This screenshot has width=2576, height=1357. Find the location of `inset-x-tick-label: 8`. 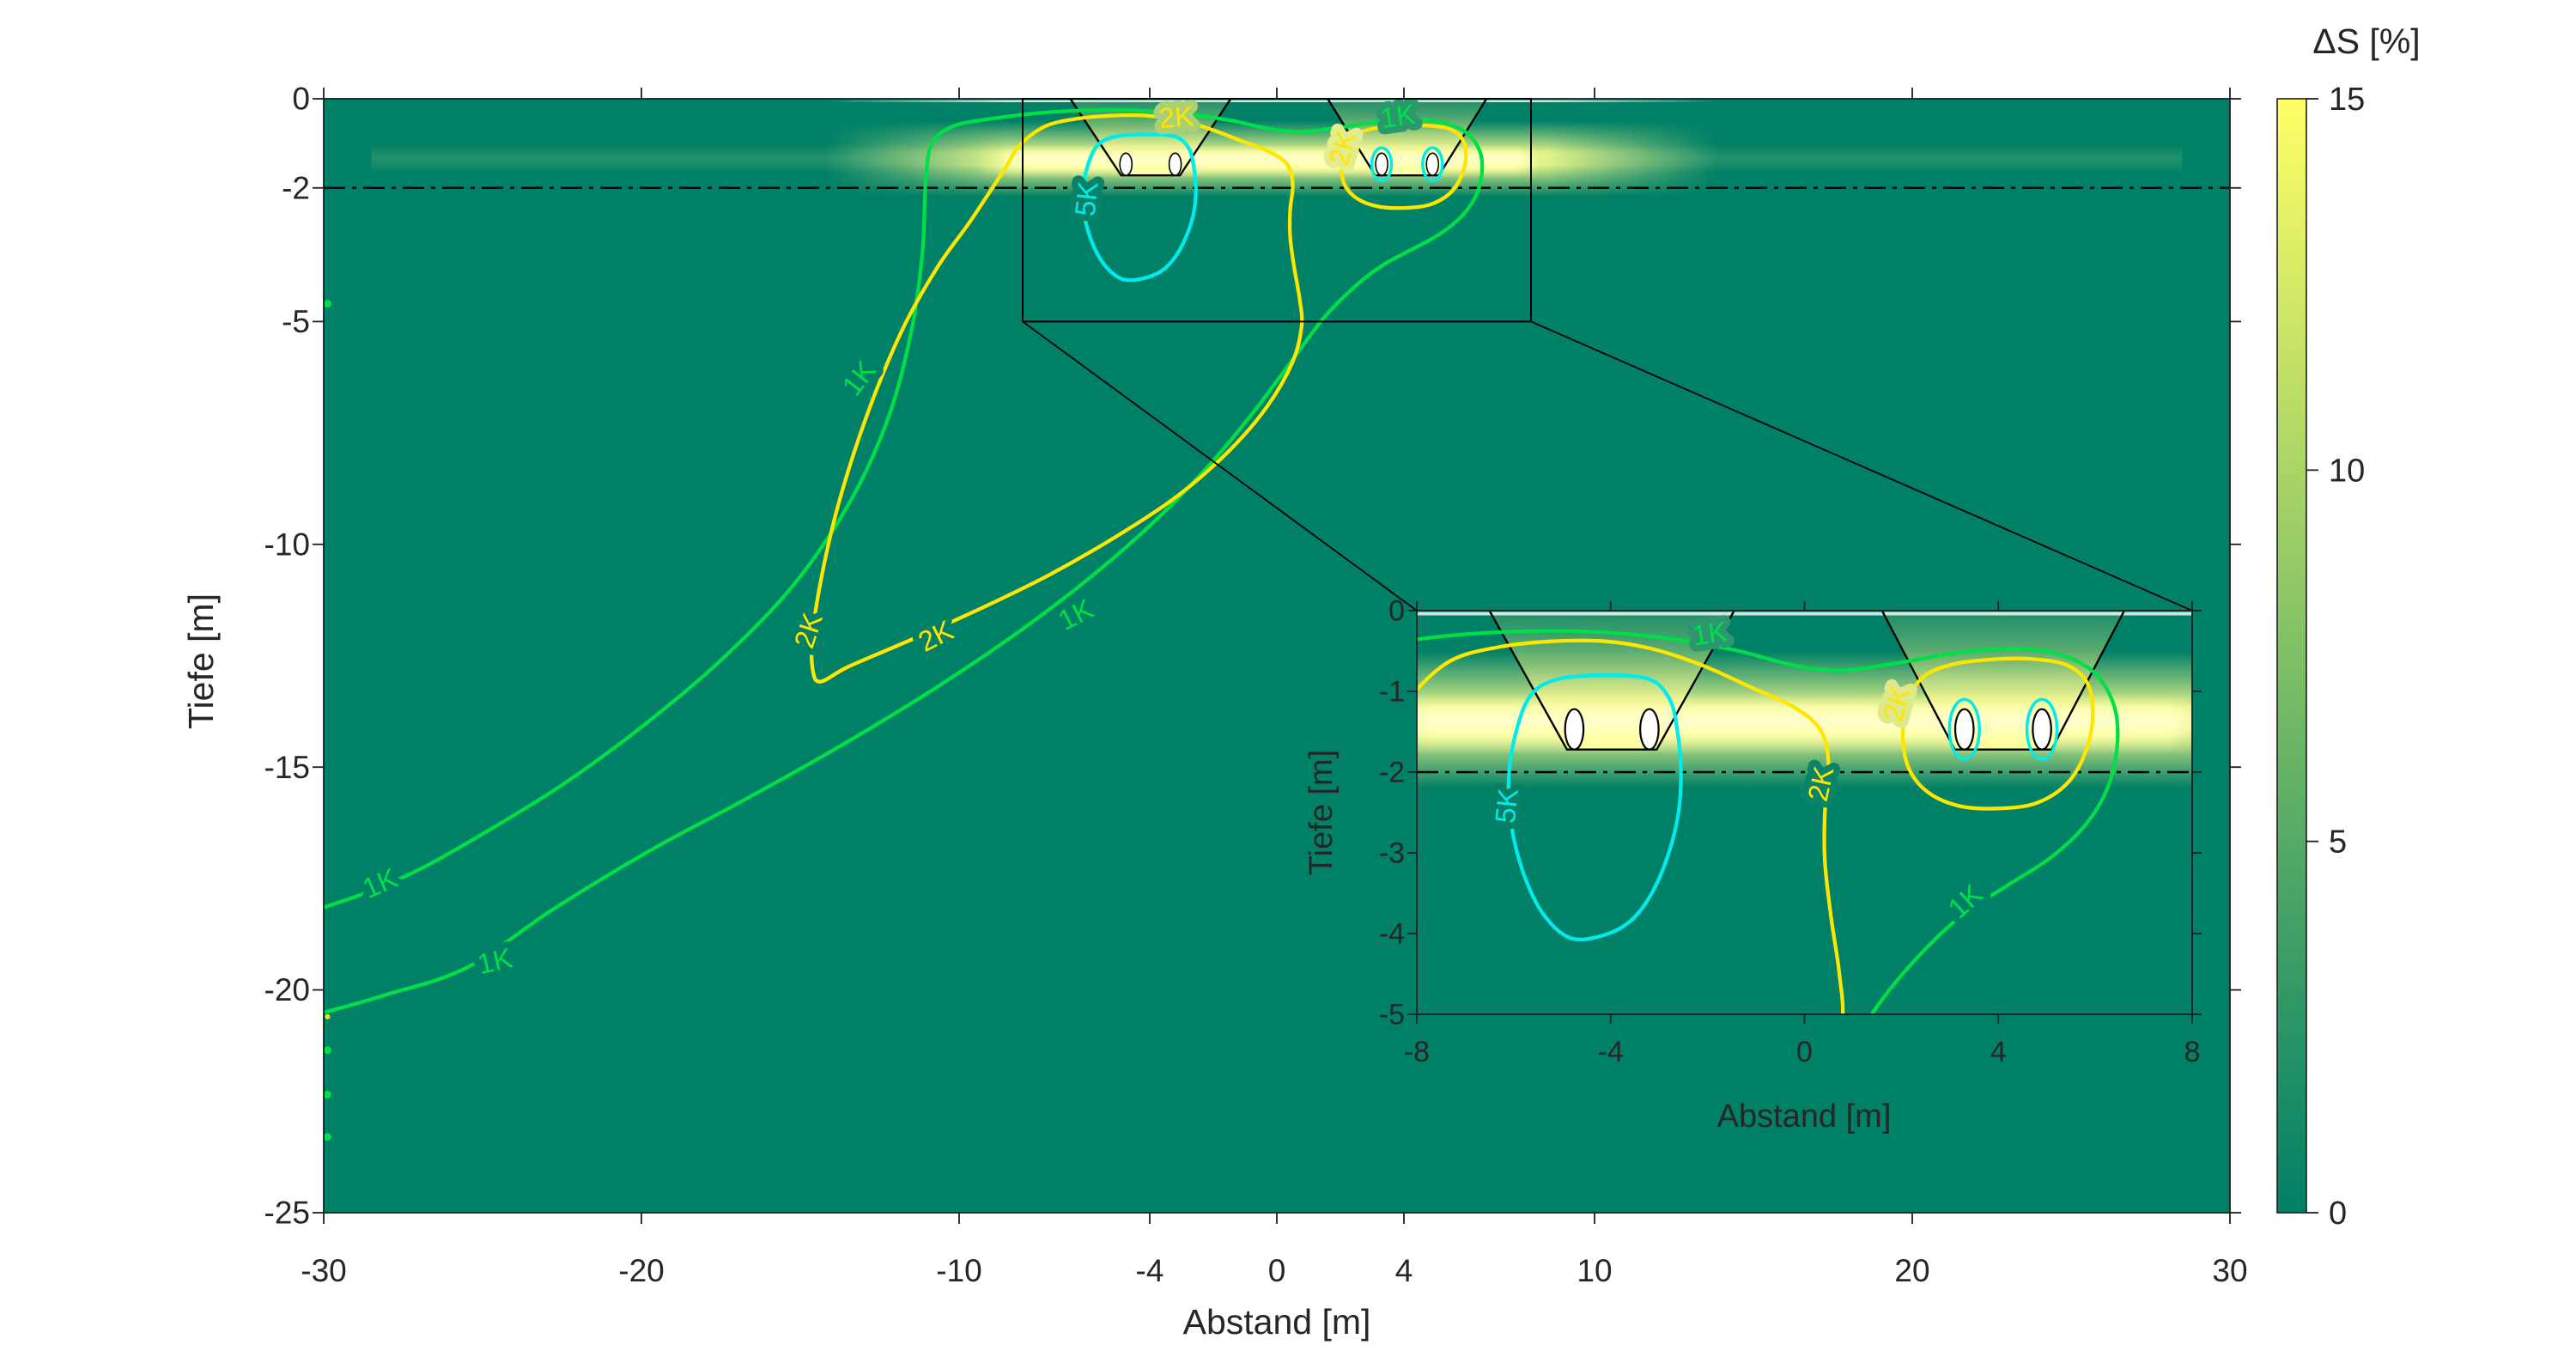

inset-x-tick-label: 8 is located at coordinates (2192, 1052).